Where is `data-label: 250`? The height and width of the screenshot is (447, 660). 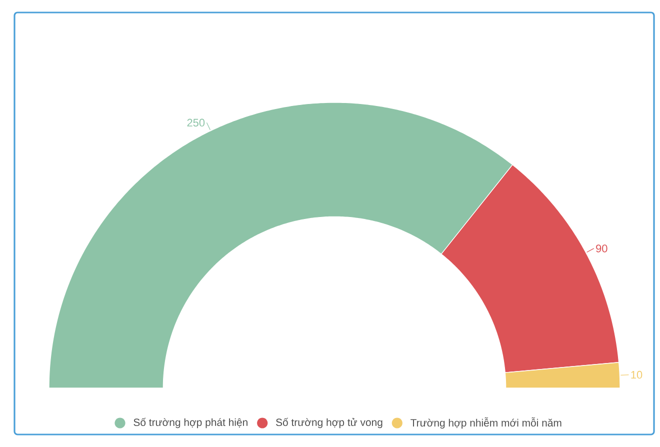
data-label: 250 is located at coordinates (196, 122).